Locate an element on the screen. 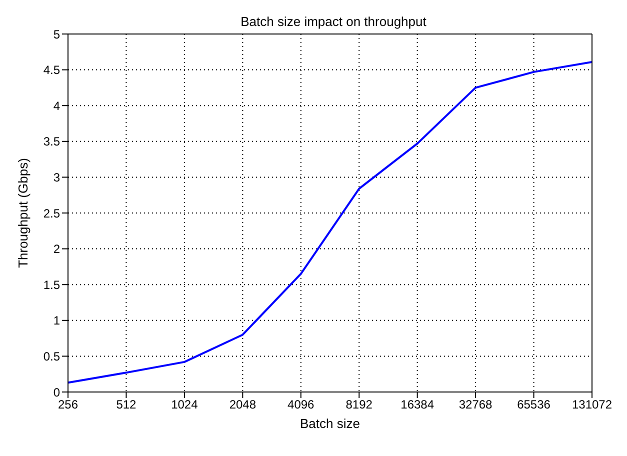  x-tick-label: 65536 is located at coordinates (534, 405).